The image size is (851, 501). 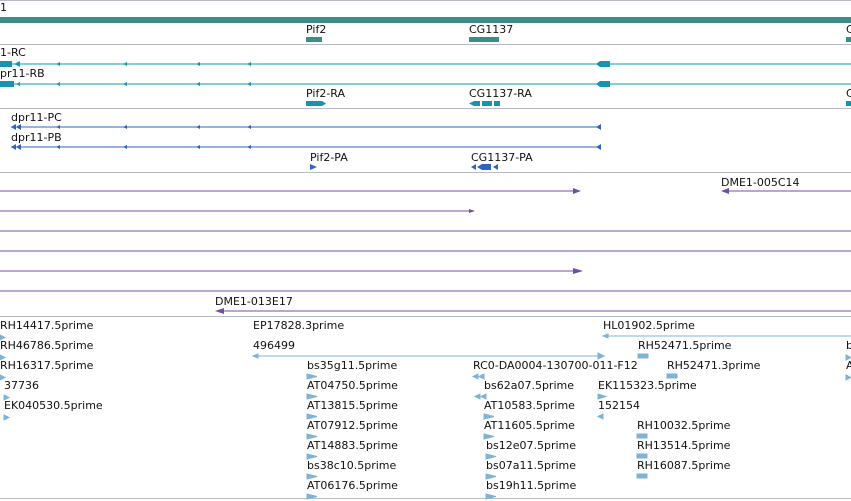 I want to click on est-label: RH14417.5prime, so click(x=47, y=325).